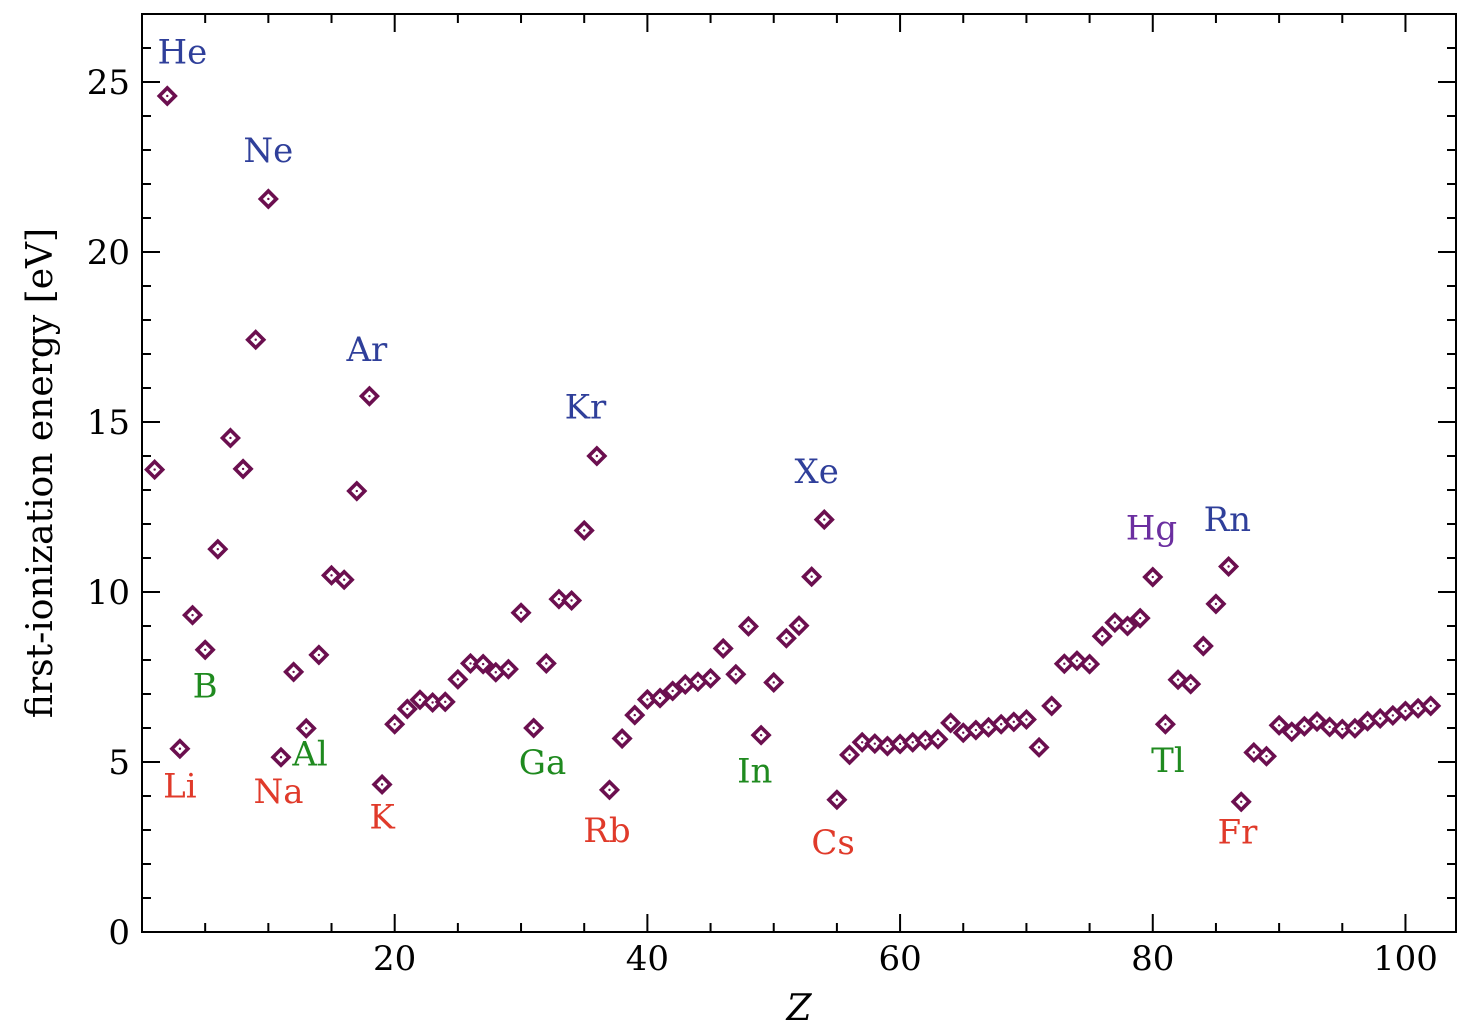 The height and width of the screenshot is (1029, 1473). Describe the element at coordinates (366, 350) in the screenshot. I see `element-label: Ar` at that location.